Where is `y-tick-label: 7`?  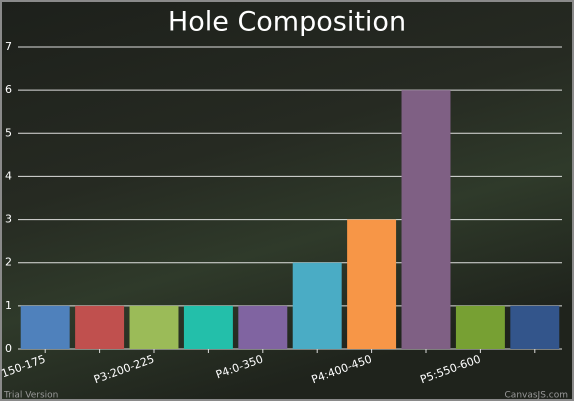 y-tick-label: 7 is located at coordinates (8, 46).